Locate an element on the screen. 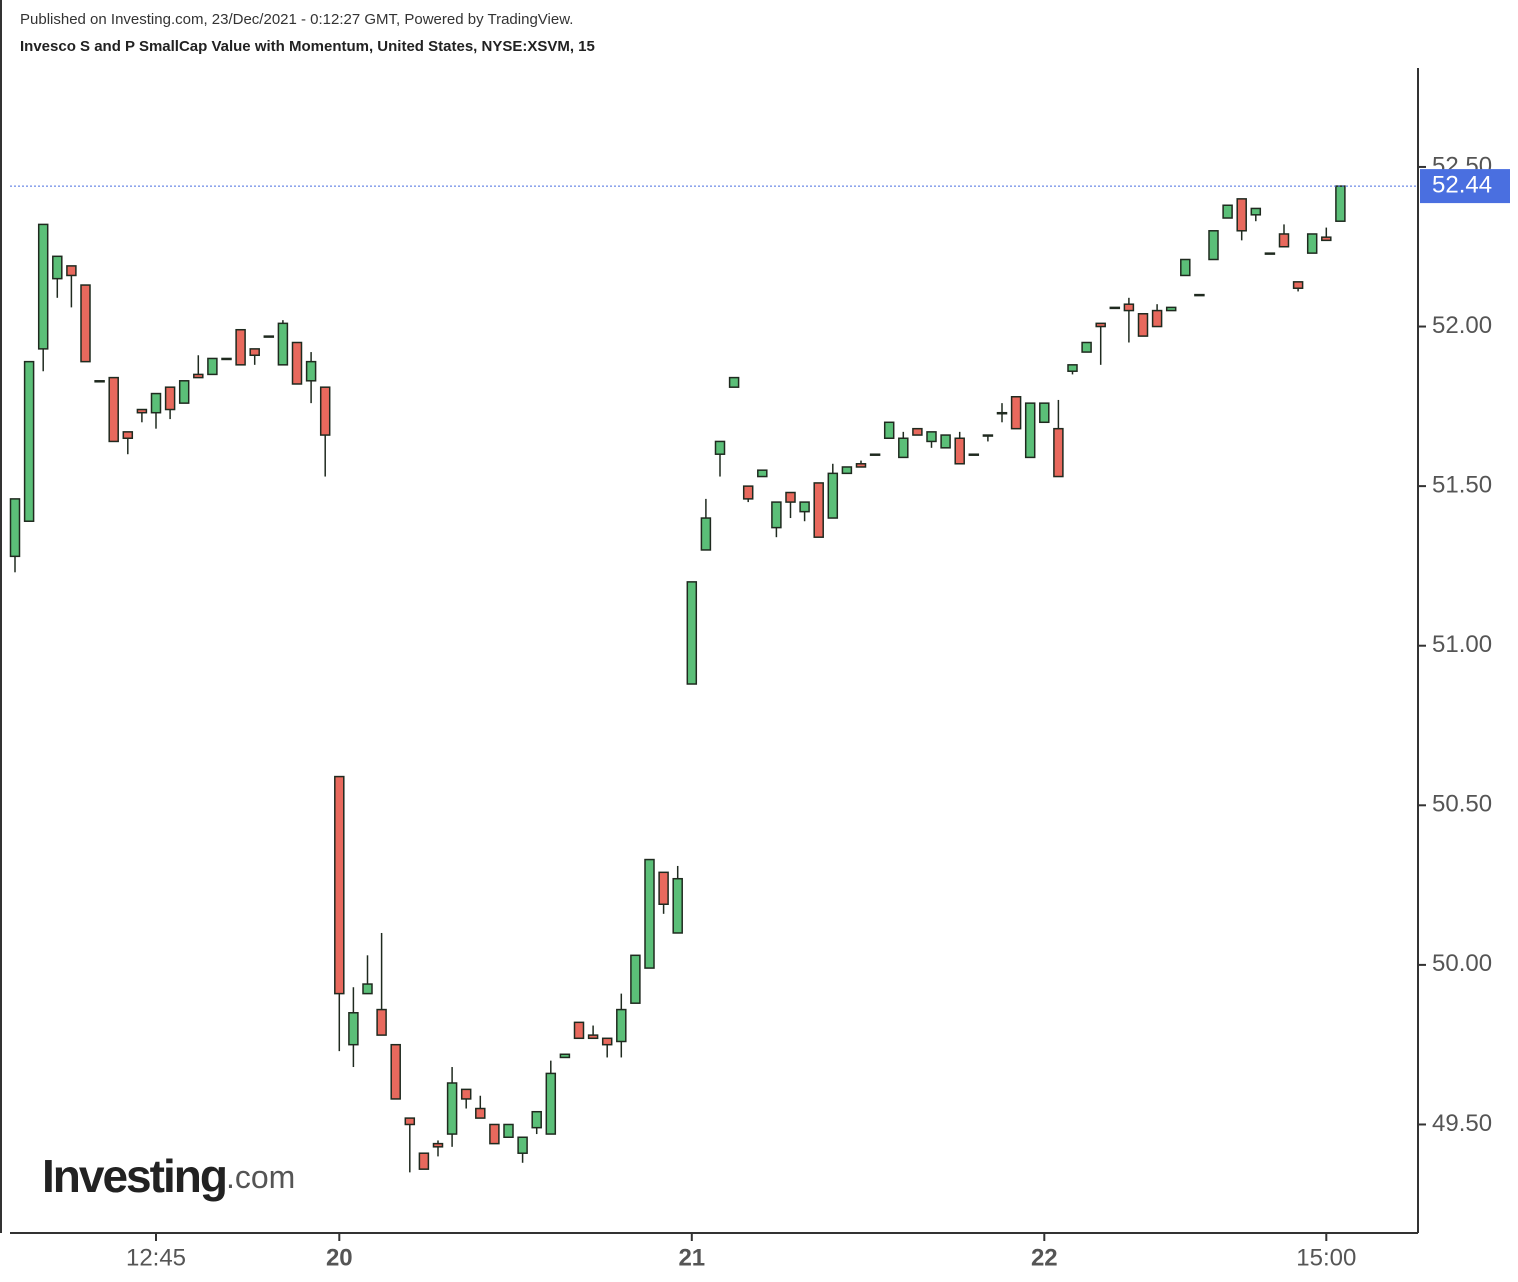 This screenshot has height=1282, width=1518. x-tick-label: 20 is located at coordinates (339, 1257).